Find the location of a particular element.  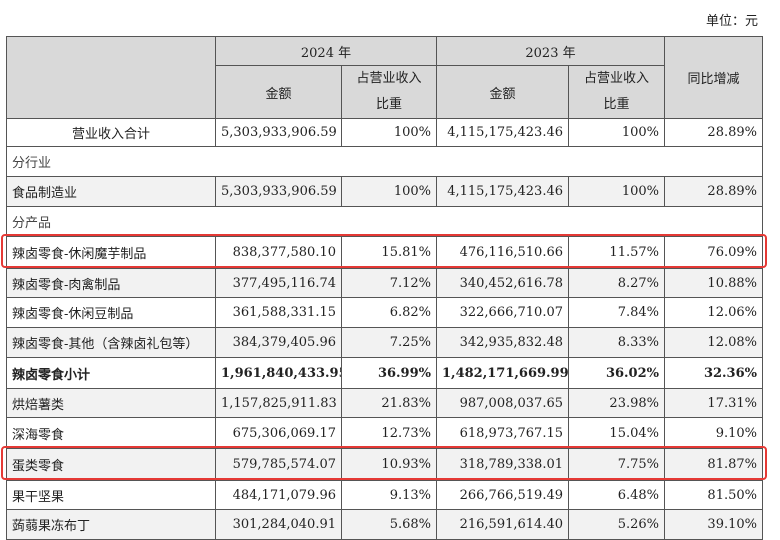

yoy-change: 39.10% is located at coordinates (713, 524).